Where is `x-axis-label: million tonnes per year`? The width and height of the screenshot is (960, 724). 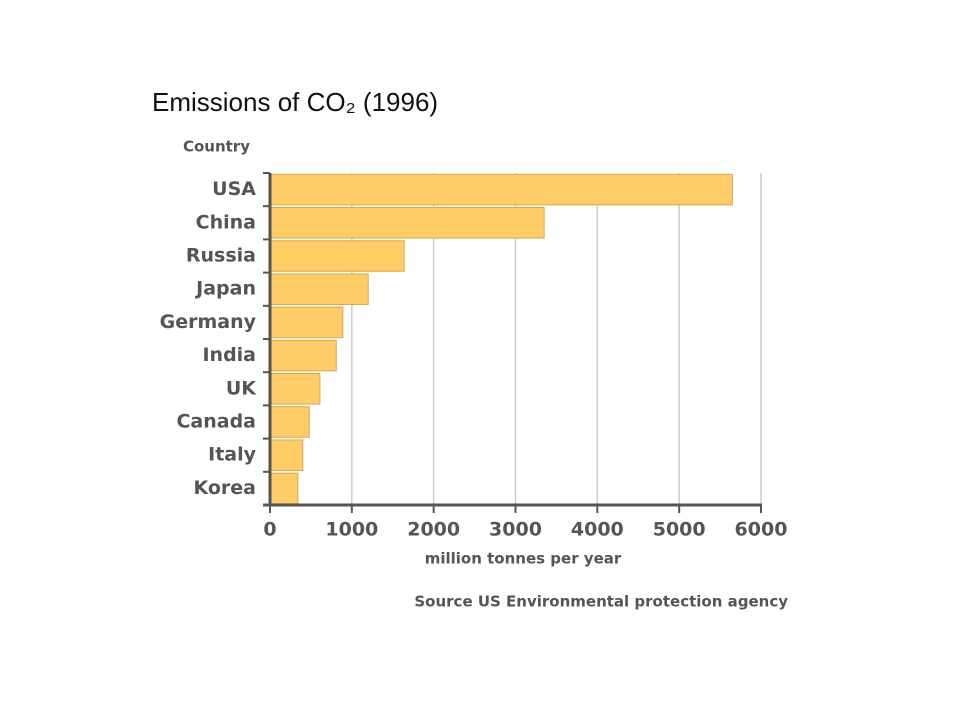 x-axis-label: million tonnes per year is located at coordinates (523, 559).